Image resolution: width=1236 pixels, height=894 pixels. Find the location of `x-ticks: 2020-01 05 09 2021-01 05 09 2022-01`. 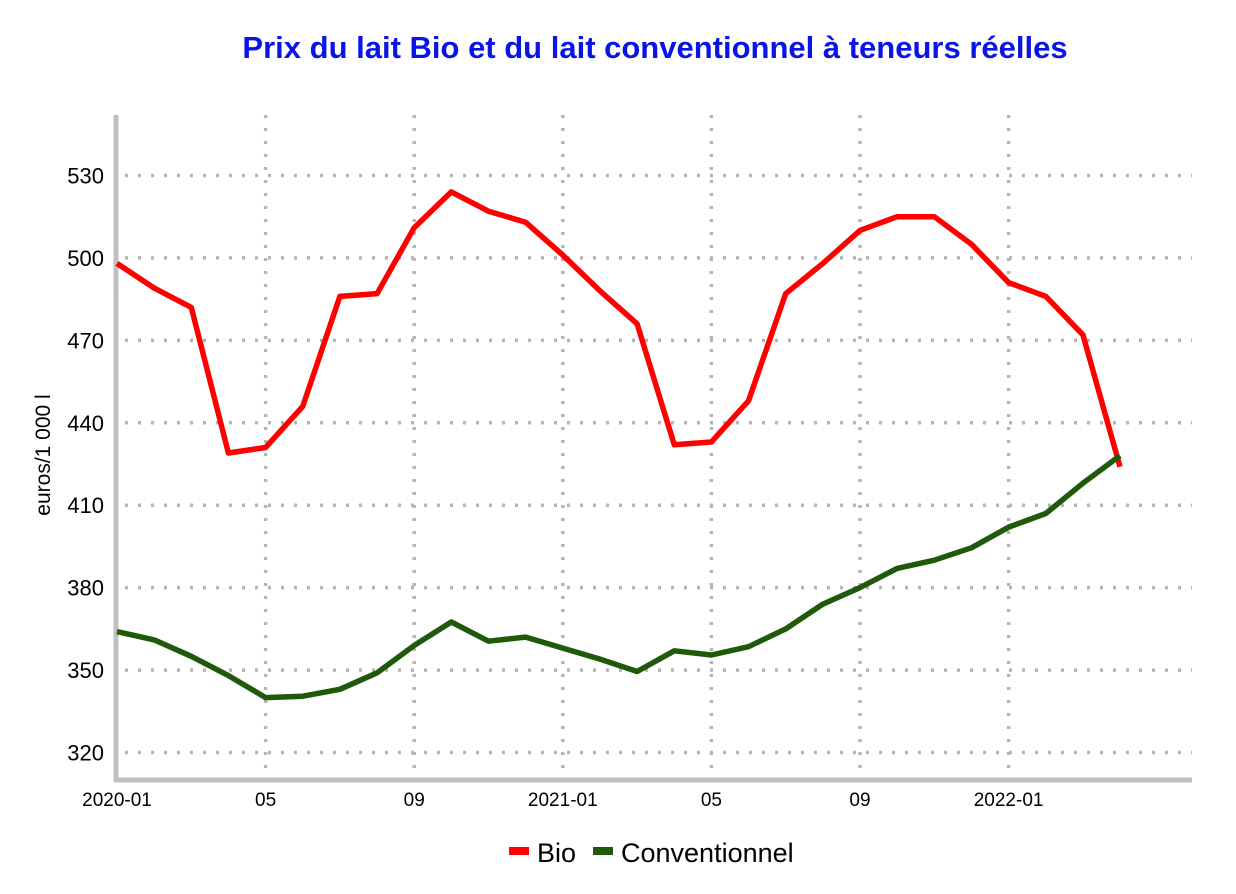

x-ticks: 2020-01 05 09 2021-01 05 09 2022-01 is located at coordinates (562, 800).